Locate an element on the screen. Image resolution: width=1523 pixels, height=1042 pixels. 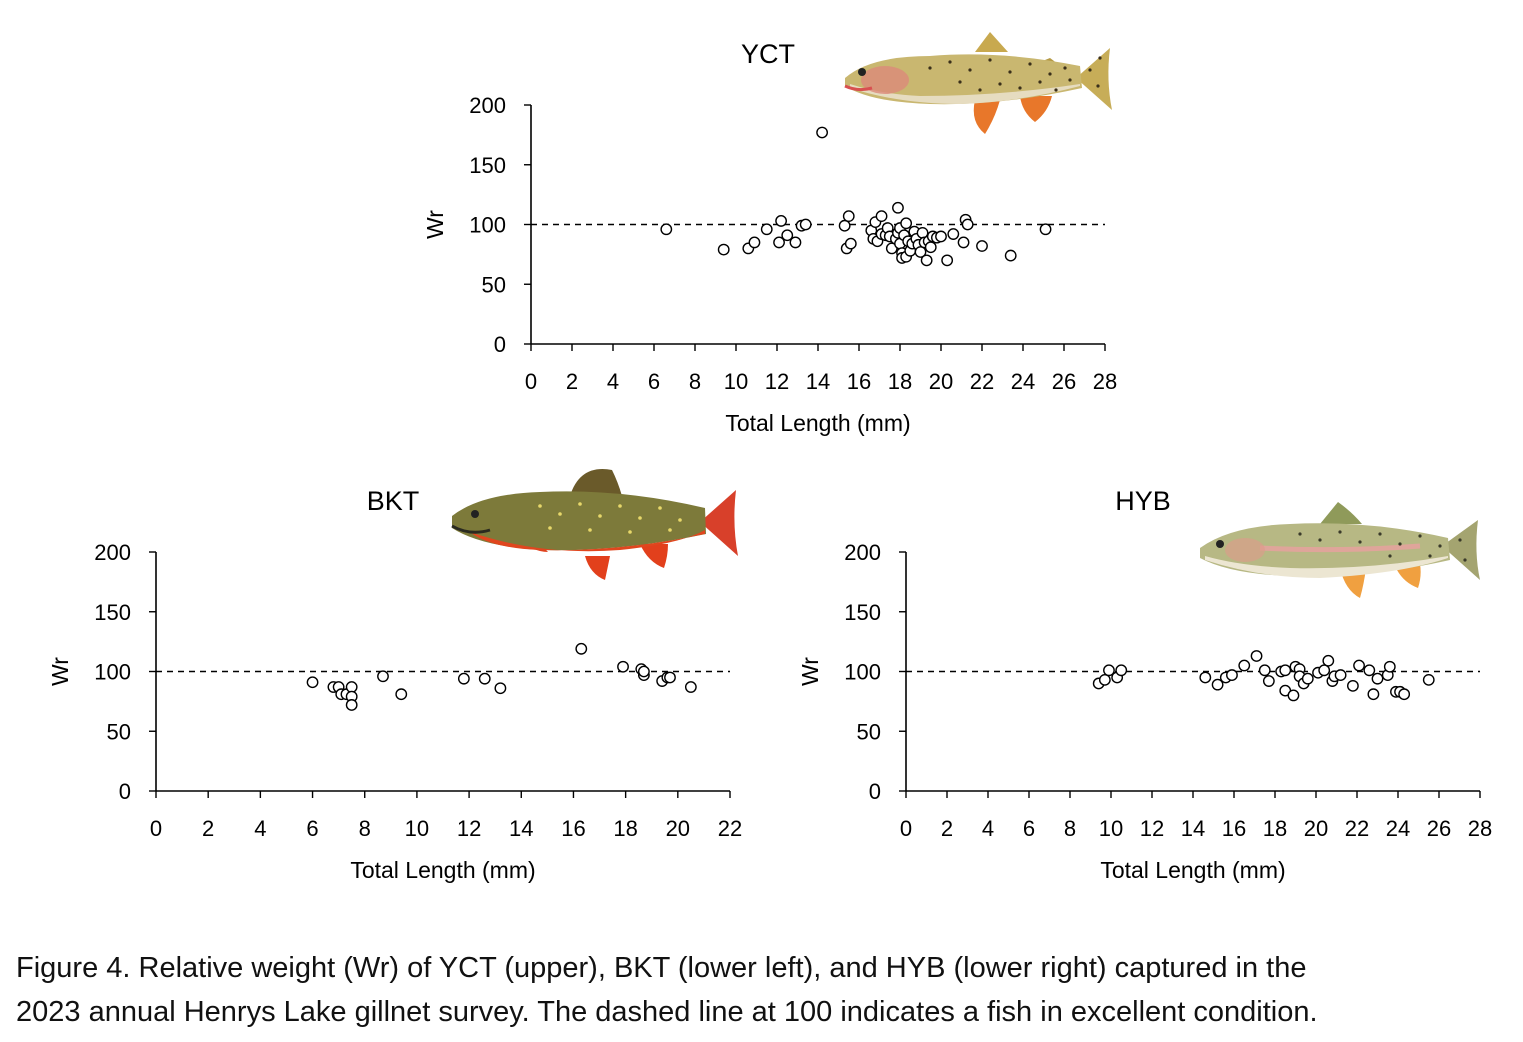
hyb-y-tick-label: 200 is located at coordinates (862, 552).